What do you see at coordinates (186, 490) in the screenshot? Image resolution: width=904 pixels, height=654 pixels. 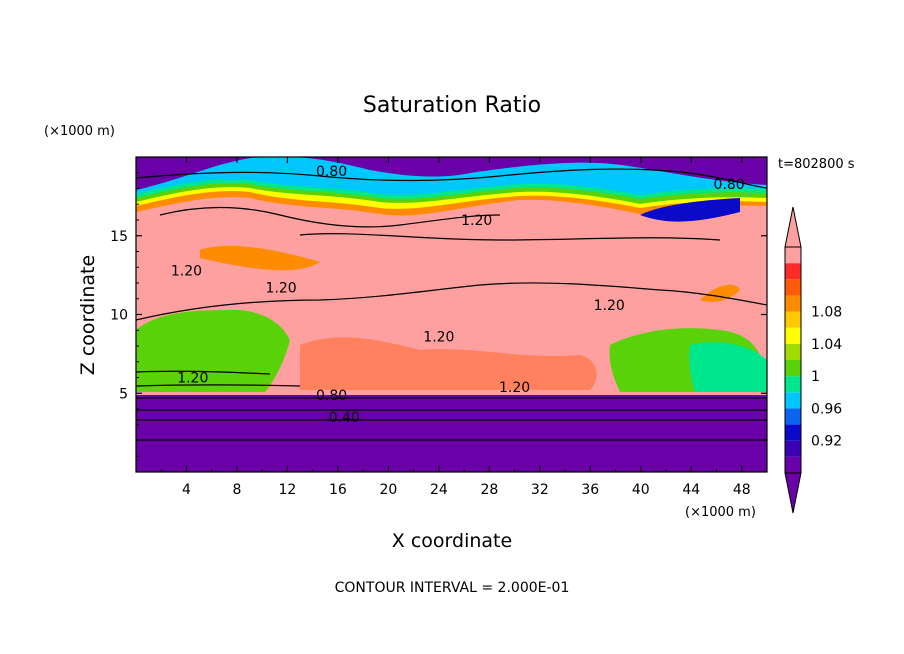 I see `x-tick-label: 4` at bounding box center [186, 490].